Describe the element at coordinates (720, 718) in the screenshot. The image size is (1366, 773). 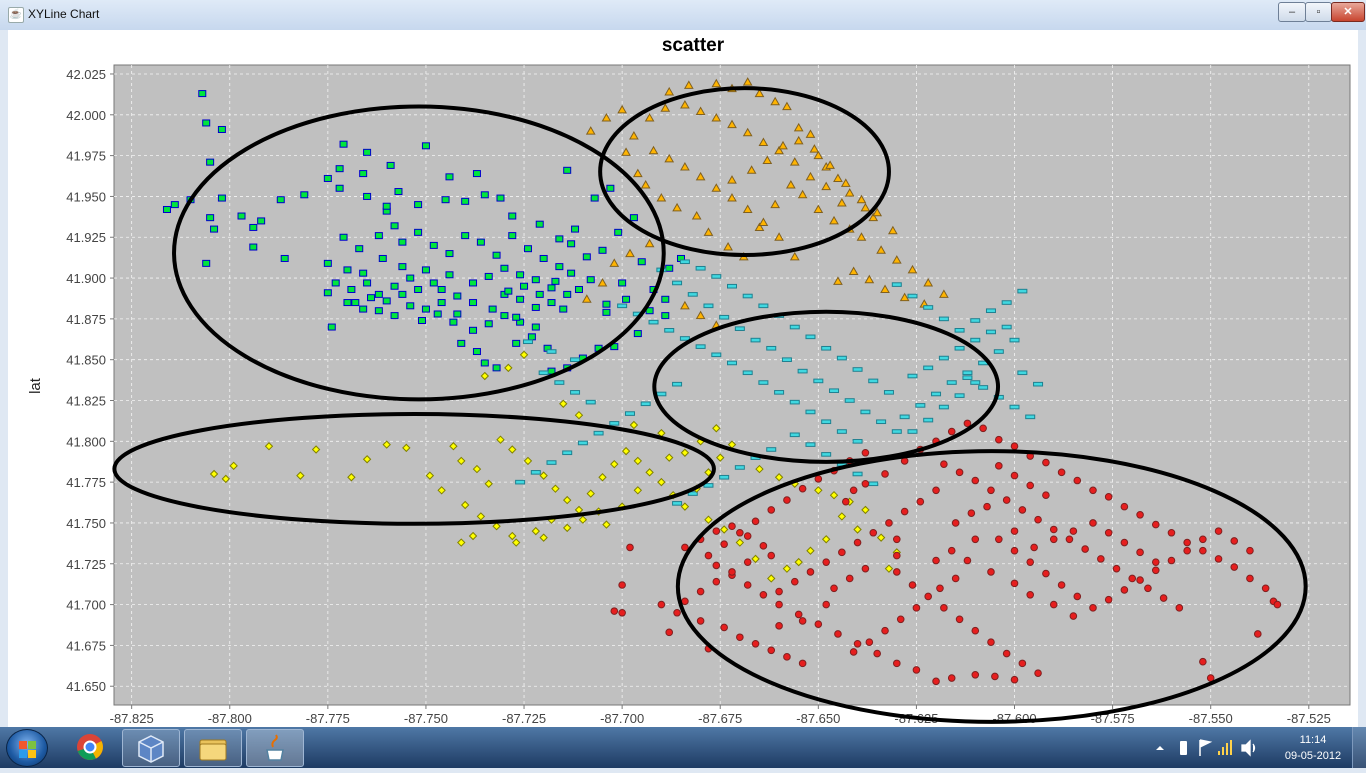
I see `x-tick-label: -87.675` at that location.